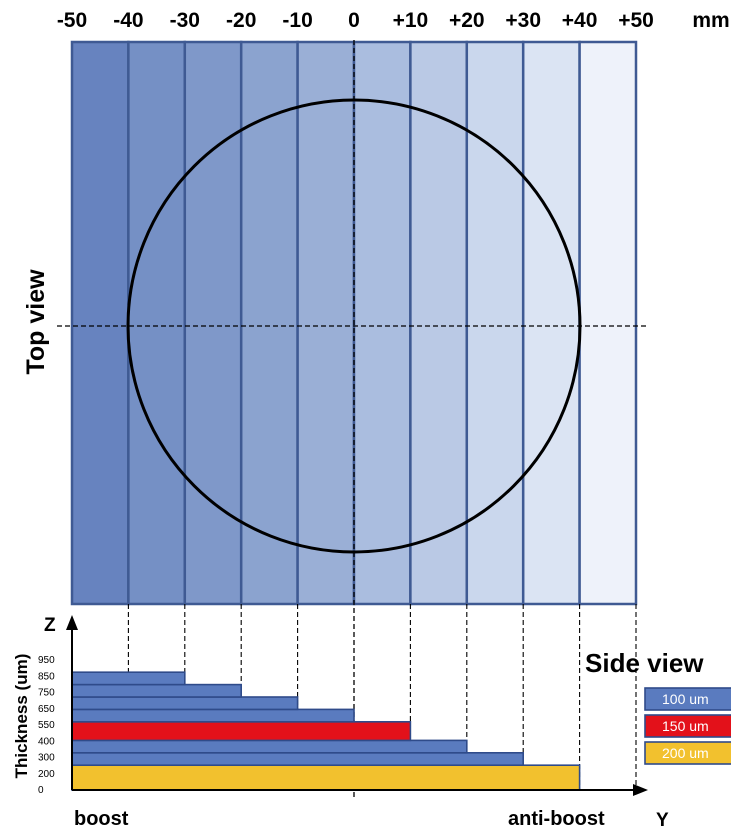 The height and width of the screenshot is (832, 731). I want to click on thickness-ticks: 950 850 750 650 550 400 300 200 0, so click(46, 725).